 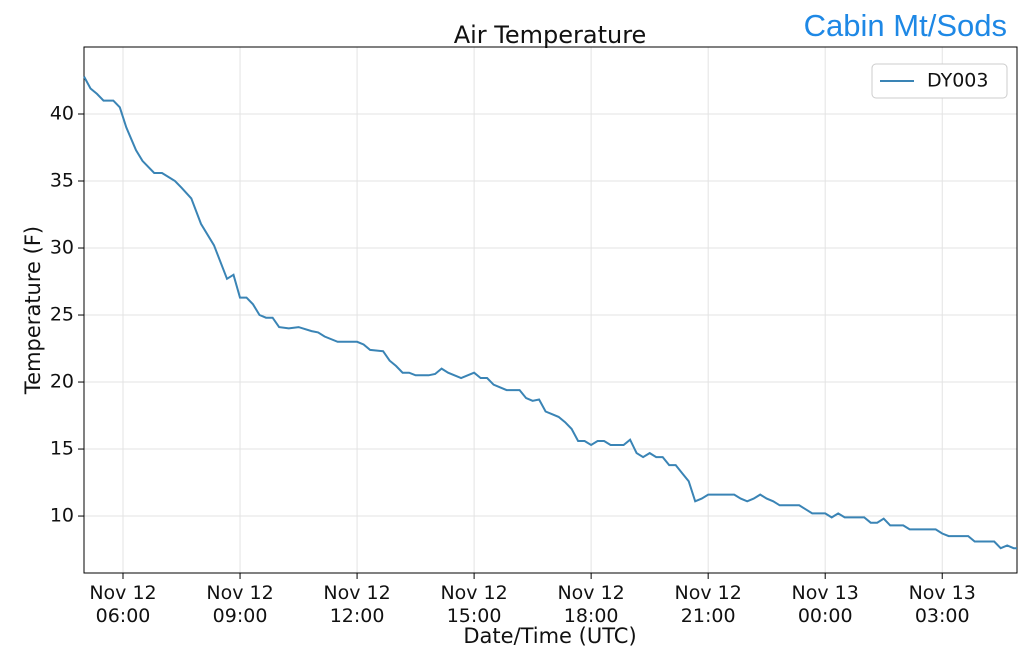 What do you see at coordinates (825, 616) in the screenshot?
I see `x-tick-time: 00:00` at bounding box center [825, 616].